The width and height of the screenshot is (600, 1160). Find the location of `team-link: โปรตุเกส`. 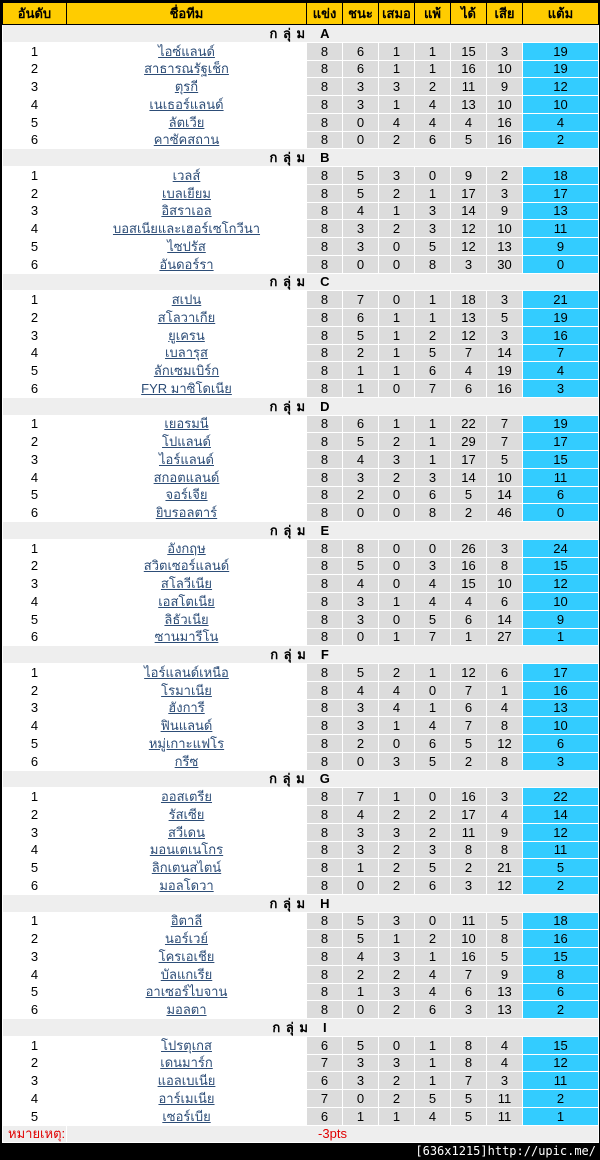

team-link: โปรตุเกส is located at coordinates (186, 1045).